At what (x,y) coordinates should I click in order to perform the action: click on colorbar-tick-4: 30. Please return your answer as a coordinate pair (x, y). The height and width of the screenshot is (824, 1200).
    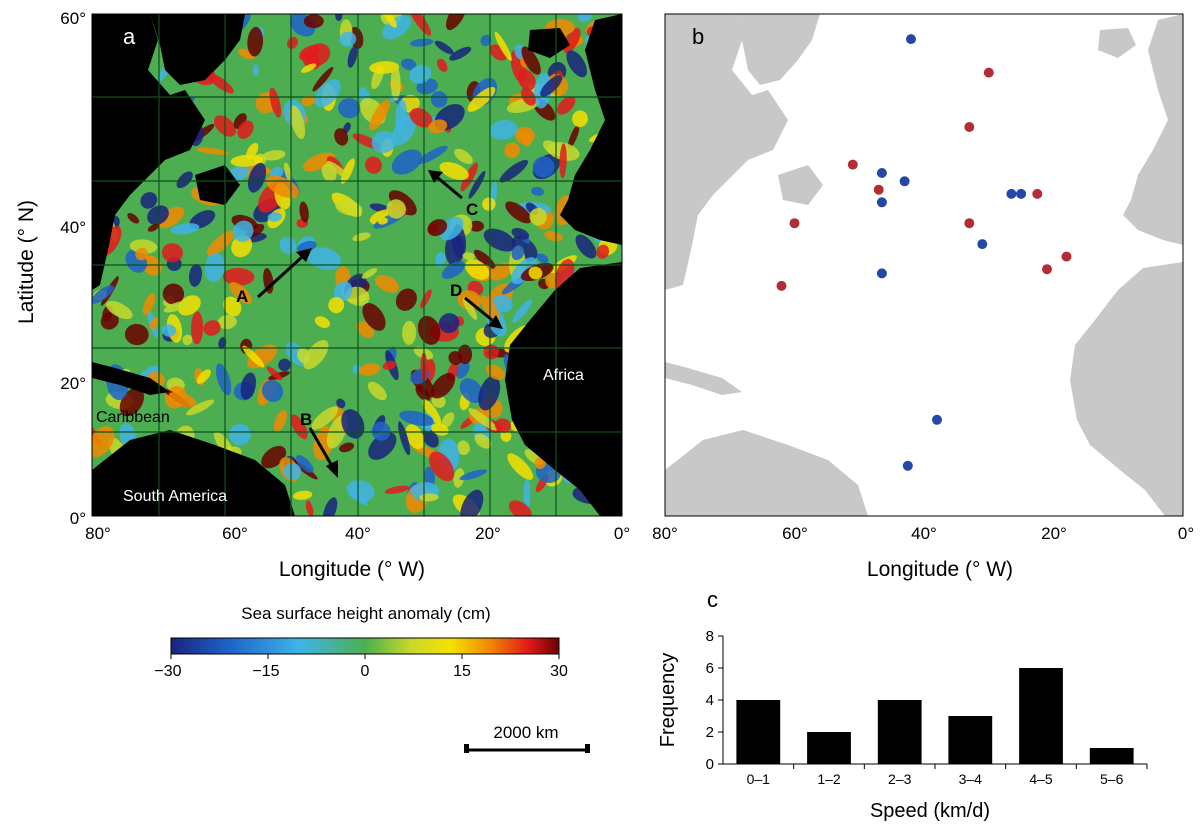
    Looking at the image, I should click on (559, 671).